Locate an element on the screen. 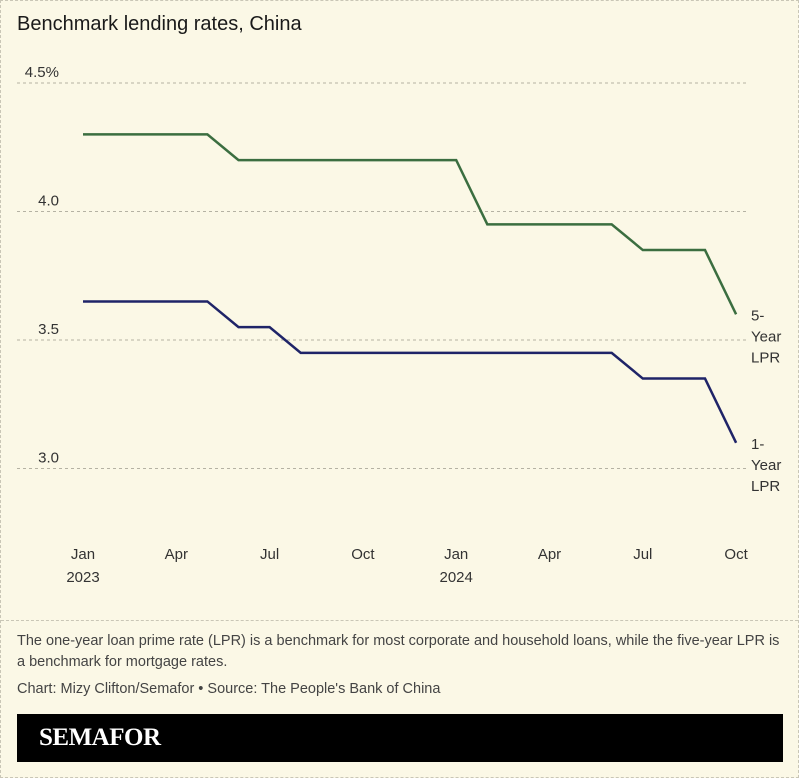  y-tick-label: 4.5% is located at coordinates (42, 72).